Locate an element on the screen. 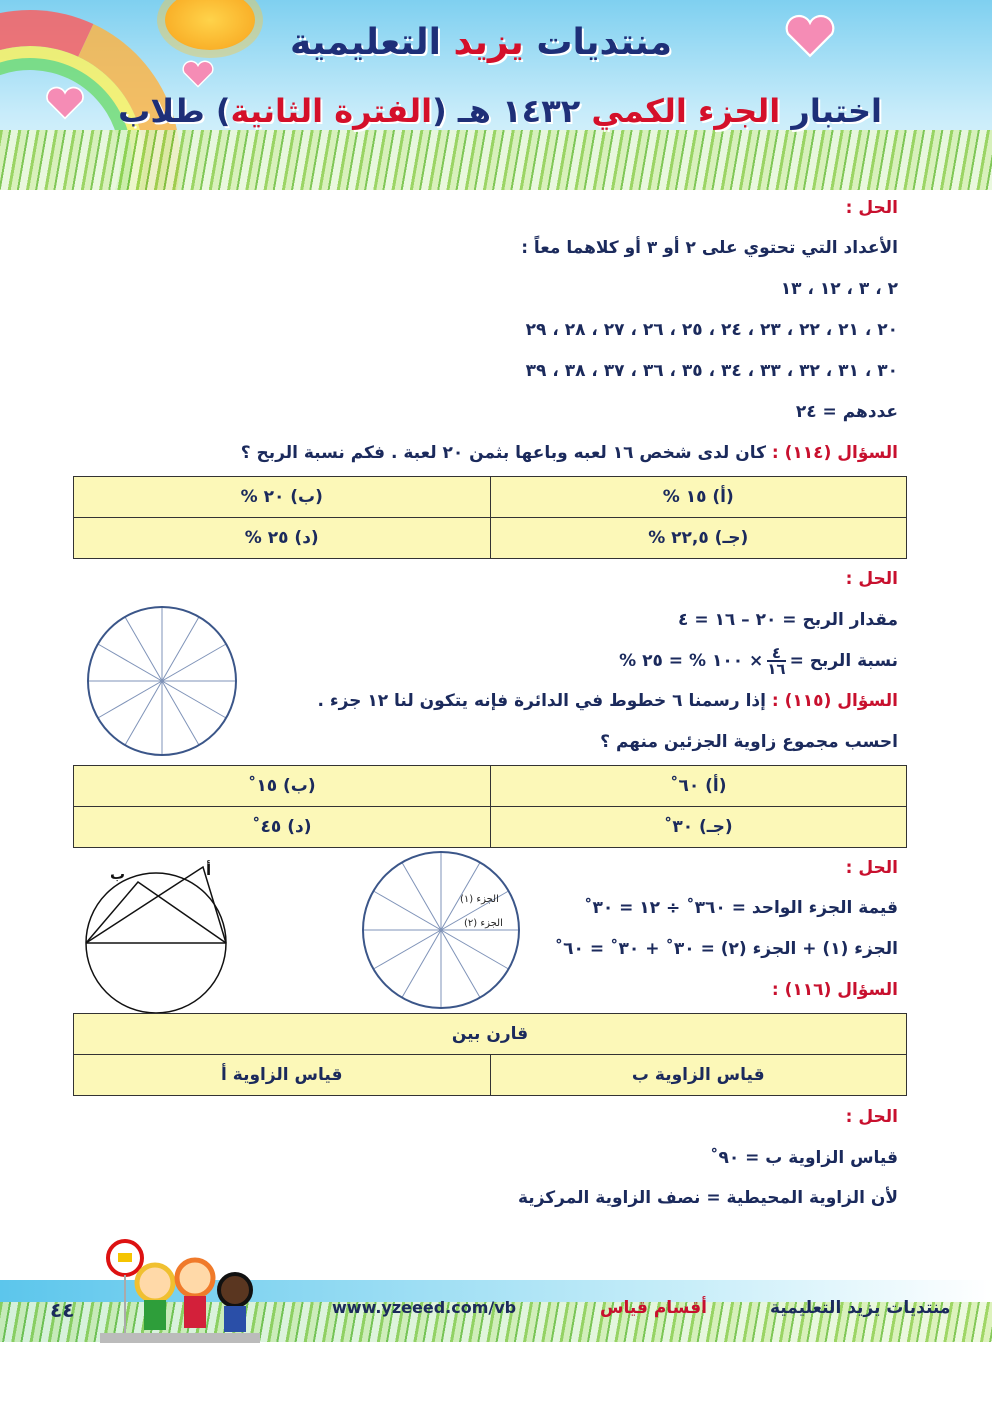  part-1-label: الجزء (١) is located at coordinates (479, 899).